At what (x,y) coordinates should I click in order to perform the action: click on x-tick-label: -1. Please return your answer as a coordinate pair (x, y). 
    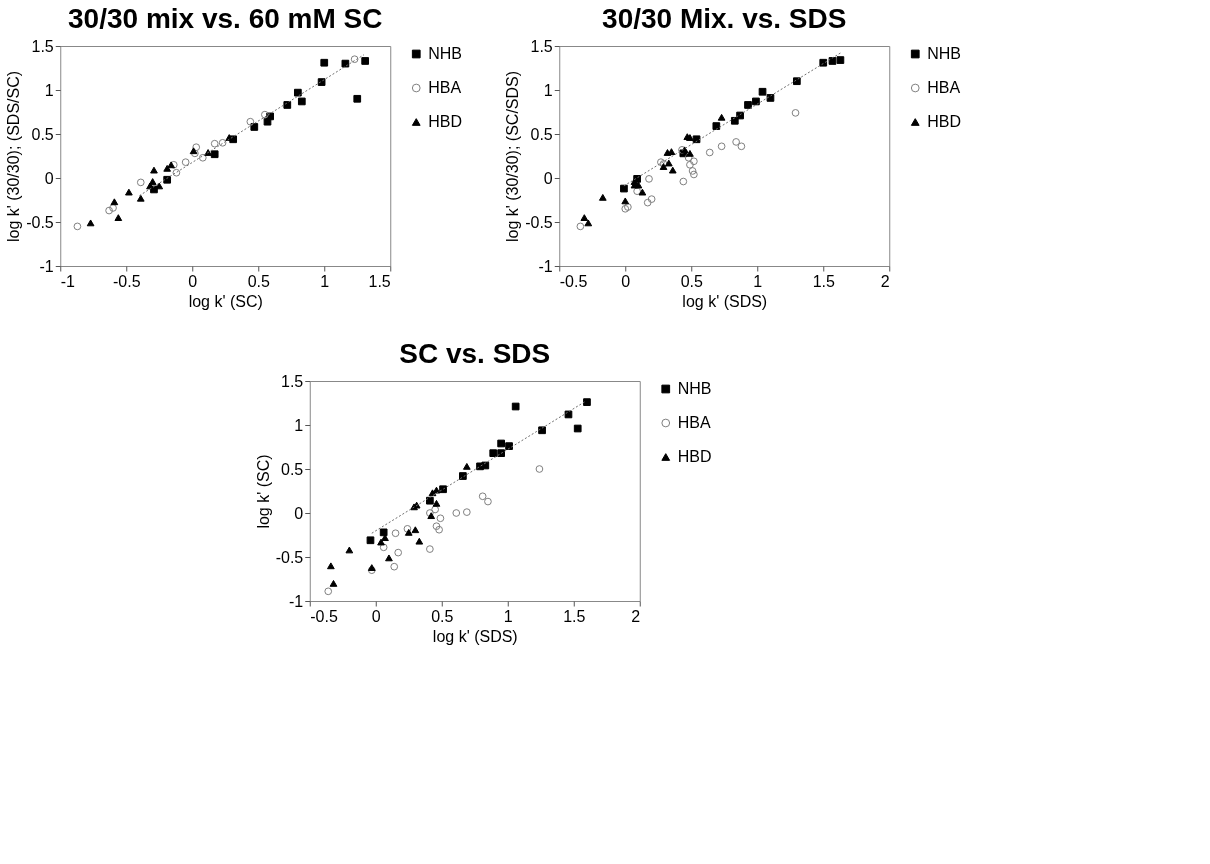
    Looking at the image, I should click on (68, 281).